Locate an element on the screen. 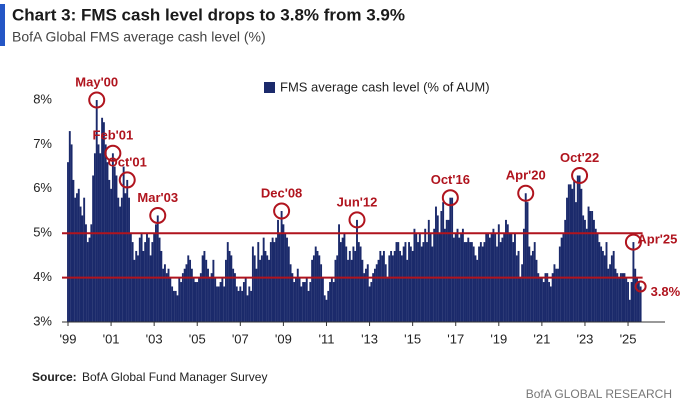 The image size is (680, 406). legend-swatch is located at coordinates (269, 87).